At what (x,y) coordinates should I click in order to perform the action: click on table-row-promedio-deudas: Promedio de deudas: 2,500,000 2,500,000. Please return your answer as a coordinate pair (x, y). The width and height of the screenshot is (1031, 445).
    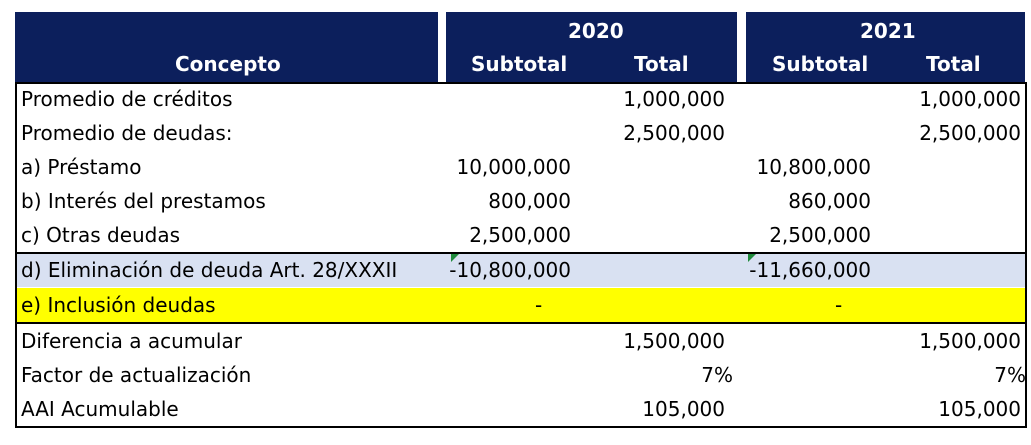
    Looking at the image, I should click on (520, 133).